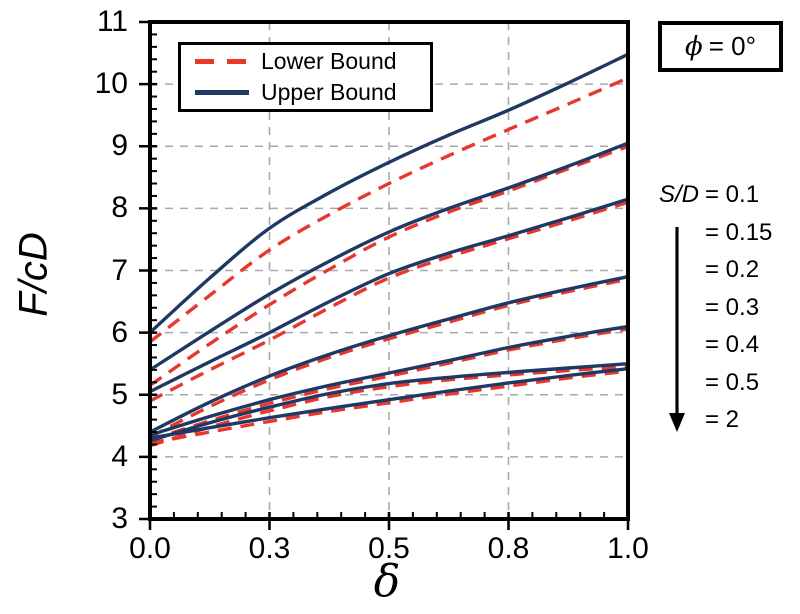 The image size is (800, 614). I want to click on y-tick-label: 9, so click(119, 146).